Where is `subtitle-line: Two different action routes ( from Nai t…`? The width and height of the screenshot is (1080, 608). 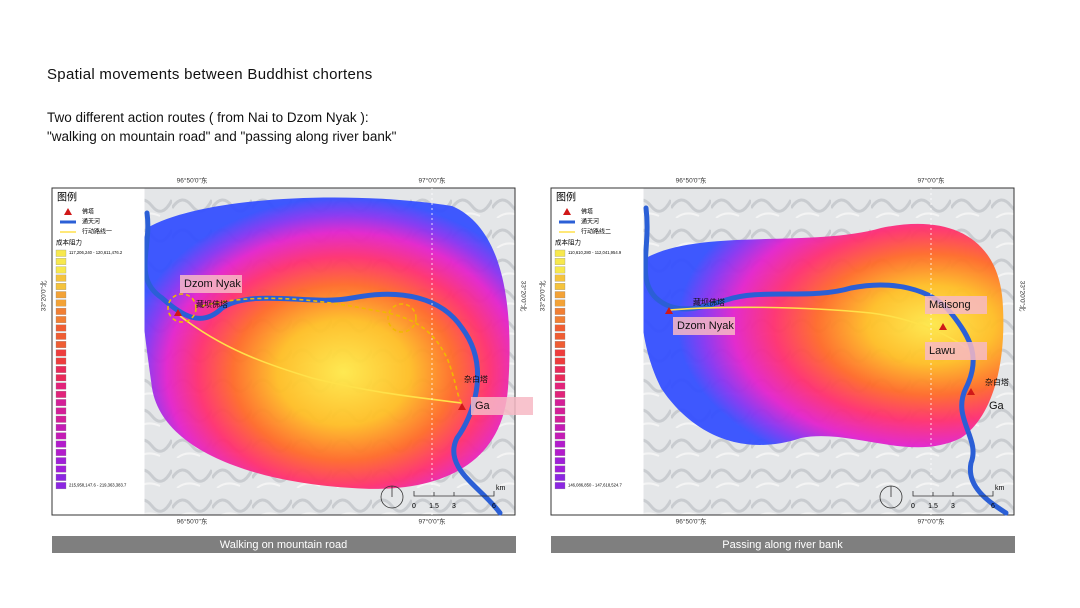
subtitle-line: Two different action routes ( from Nai t… is located at coordinates (208, 117).